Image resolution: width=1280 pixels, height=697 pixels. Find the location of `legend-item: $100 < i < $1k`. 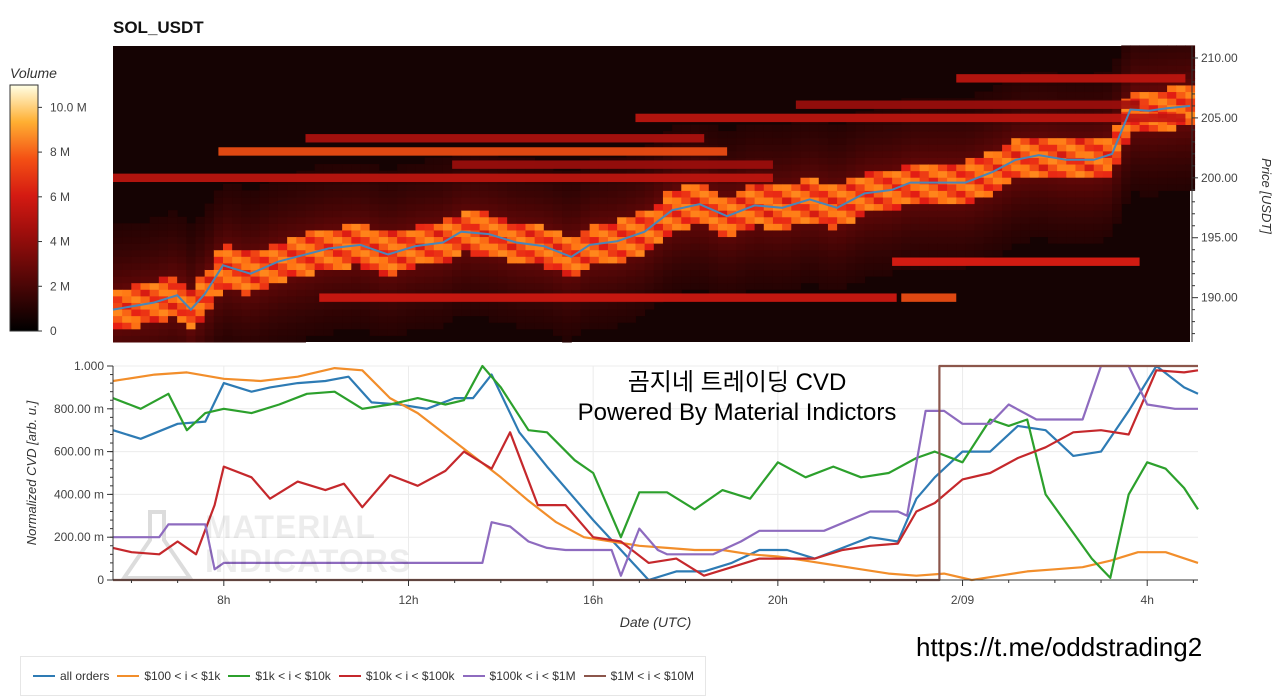

legend-item: $100 < i < $1k is located at coordinates (168, 676).